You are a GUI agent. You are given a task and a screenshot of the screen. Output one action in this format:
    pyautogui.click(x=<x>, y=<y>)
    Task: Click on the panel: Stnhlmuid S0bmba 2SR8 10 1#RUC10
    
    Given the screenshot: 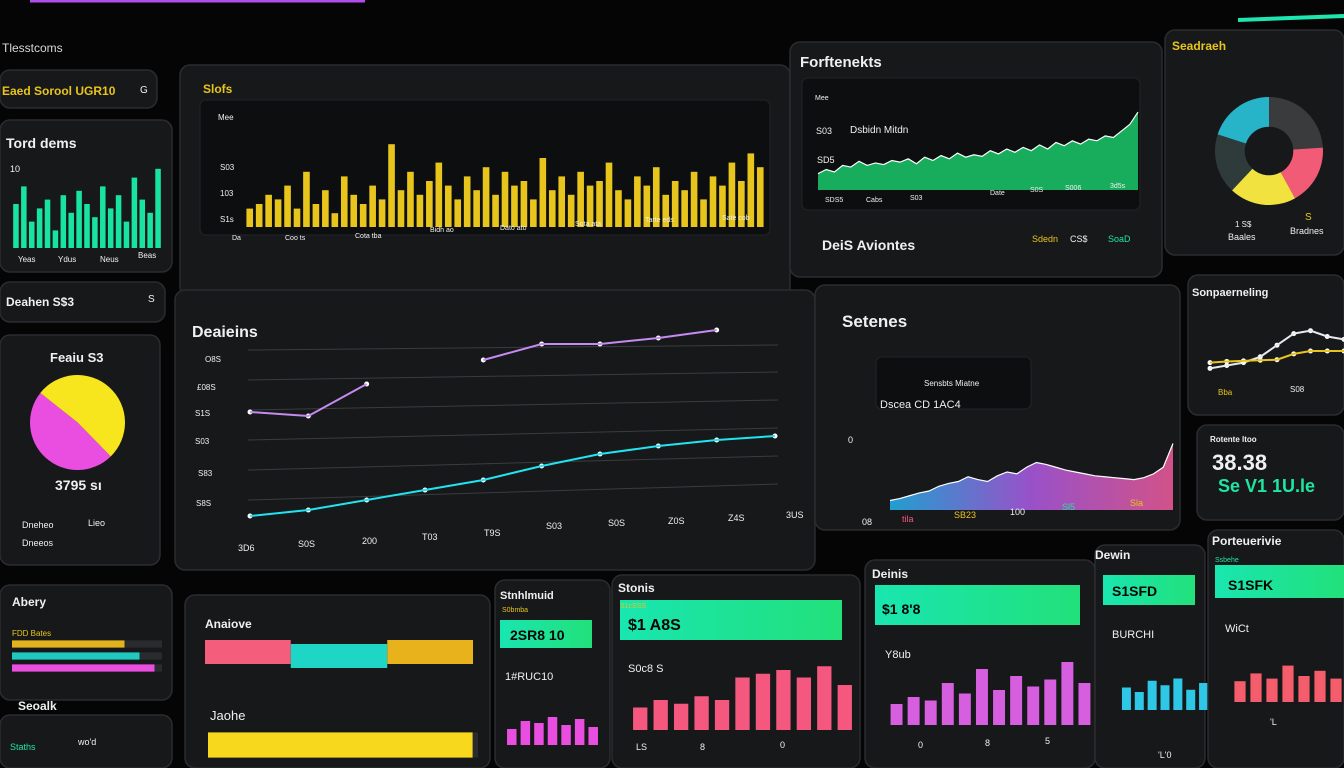 What is the action you would take?
    pyautogui.click(x=552, y=673)
    